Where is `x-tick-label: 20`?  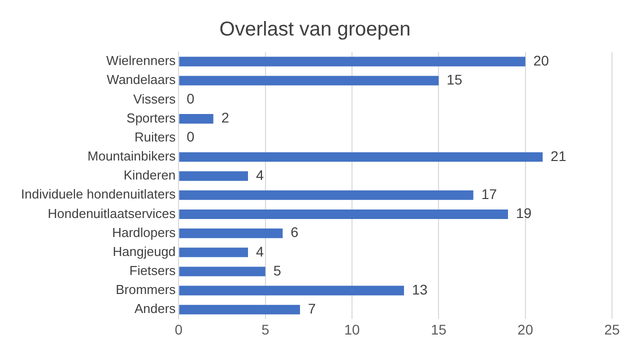 x-tick-label: 20 is located at coordinates (526, 329).